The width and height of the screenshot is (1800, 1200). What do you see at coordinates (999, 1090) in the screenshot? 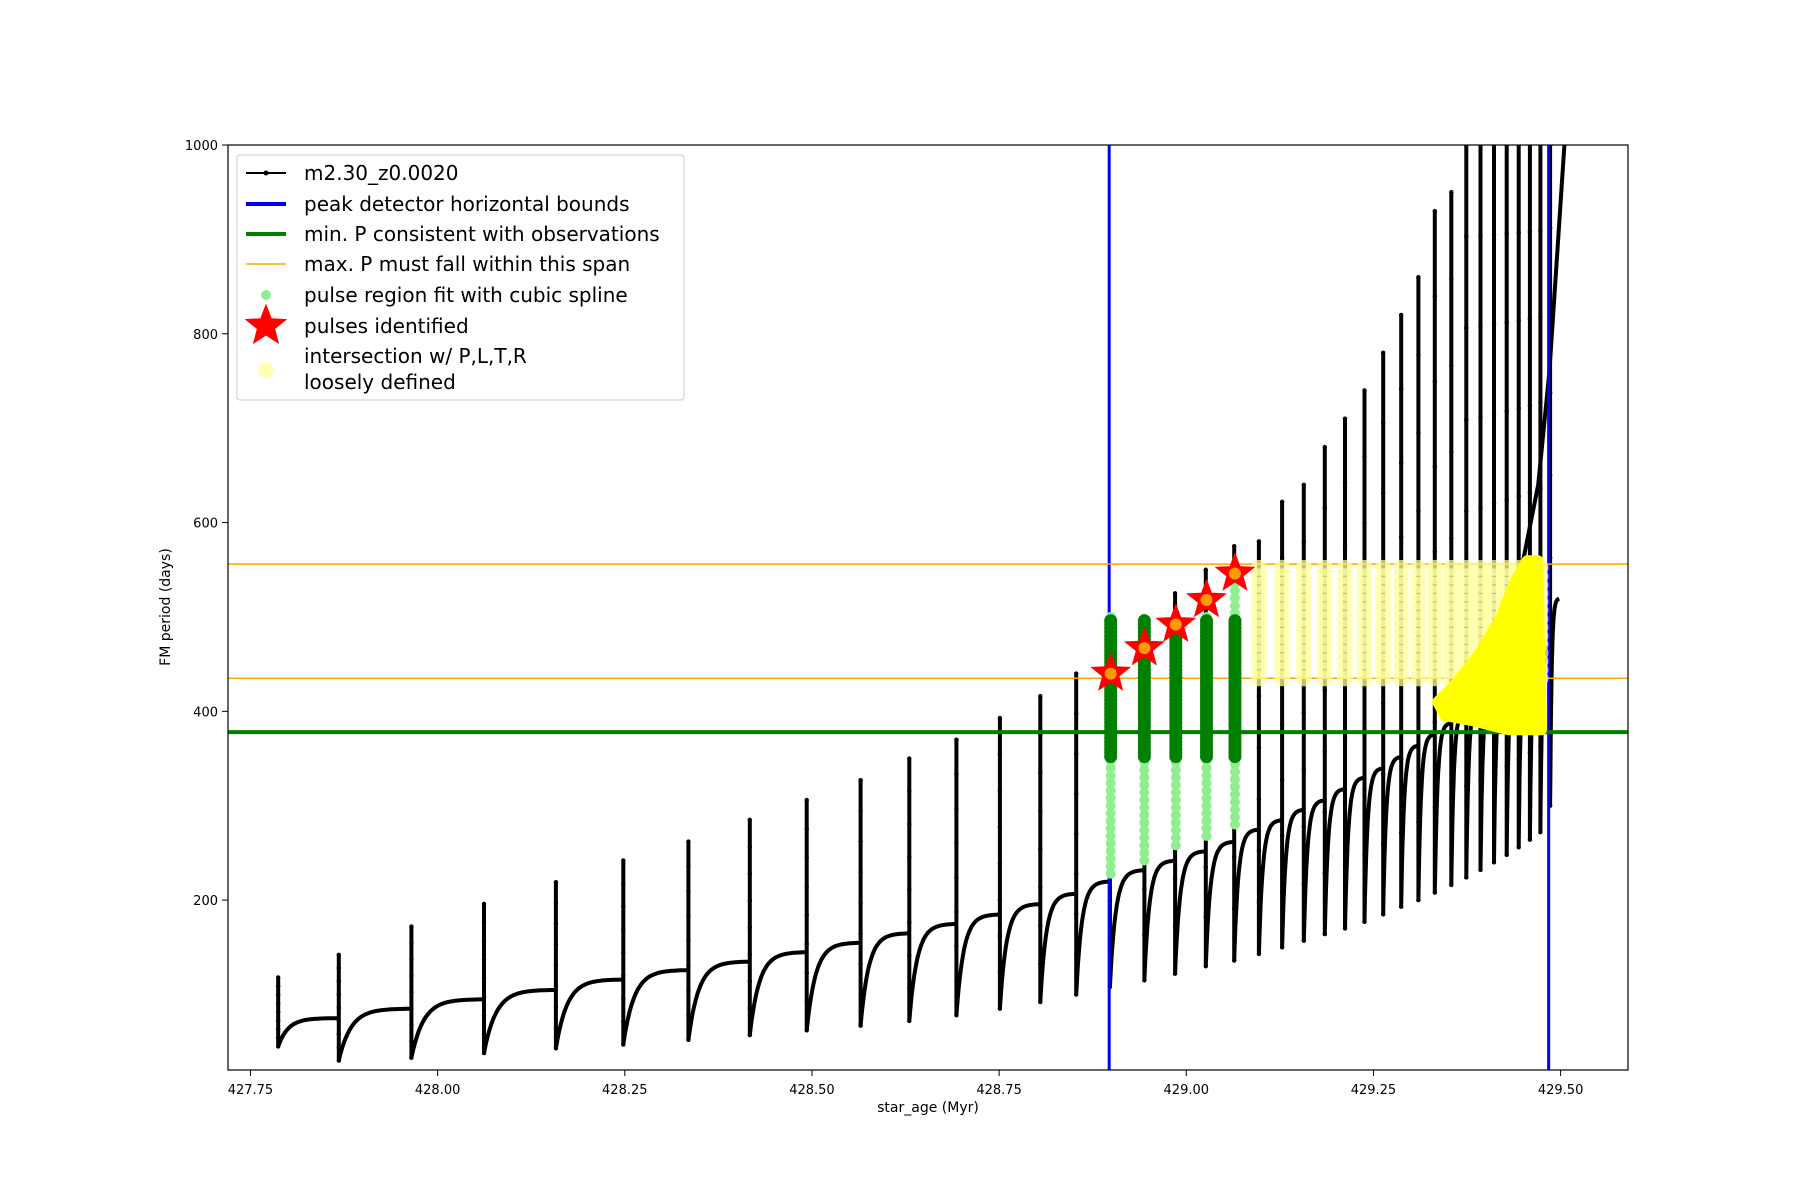
I see `x-tick-label: 428.75` at bounding box center [999, 1090].